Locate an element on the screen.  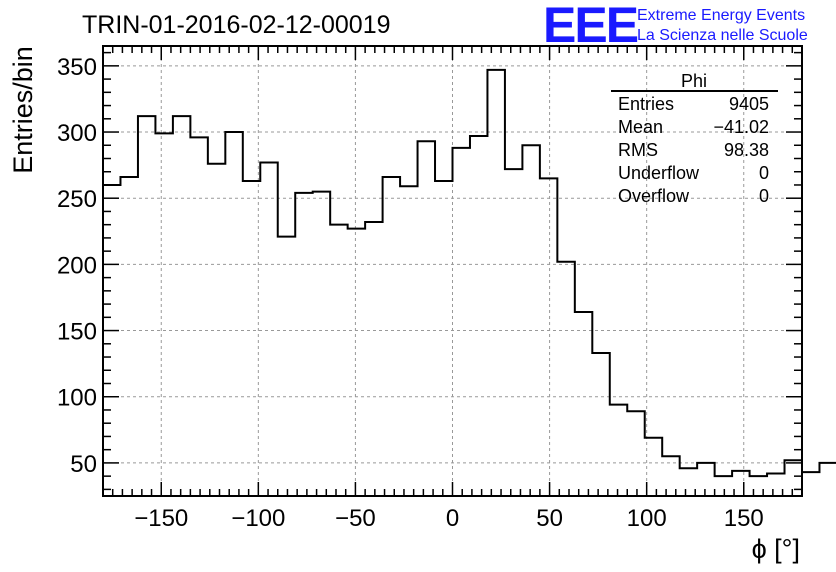
chart-title: TRIN-01-2016-02-12-00019 is located at coordinates (236, 25).